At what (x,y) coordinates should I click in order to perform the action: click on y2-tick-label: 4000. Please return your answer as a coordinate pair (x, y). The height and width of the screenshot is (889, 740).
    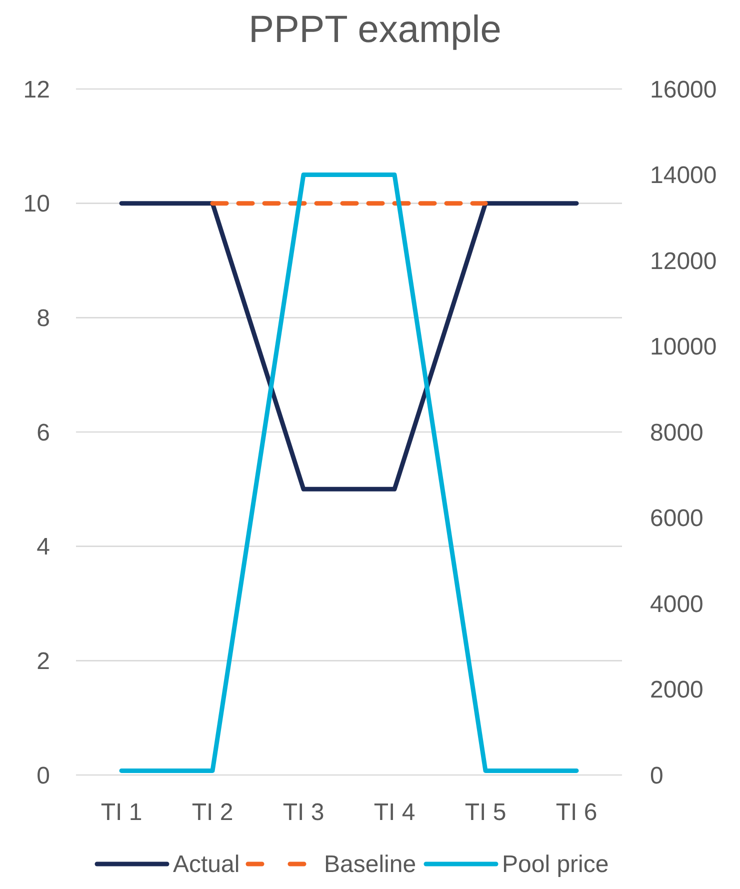
    Looking at the image, I should click on (677, 604).